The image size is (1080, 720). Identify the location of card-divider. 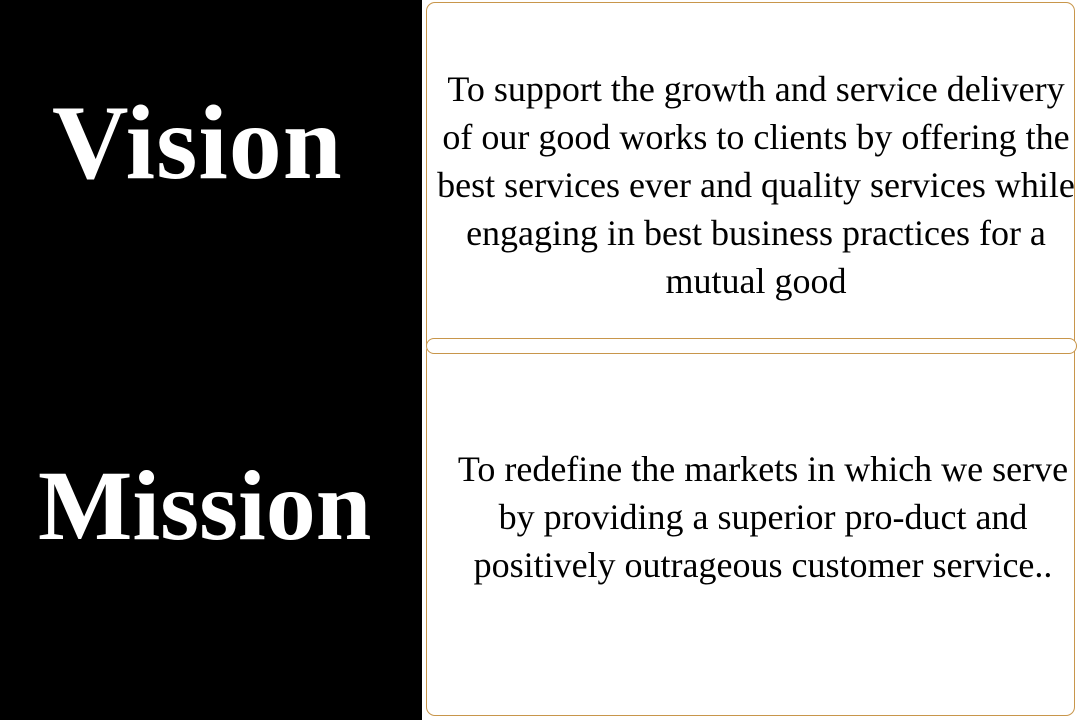
(751, 346).